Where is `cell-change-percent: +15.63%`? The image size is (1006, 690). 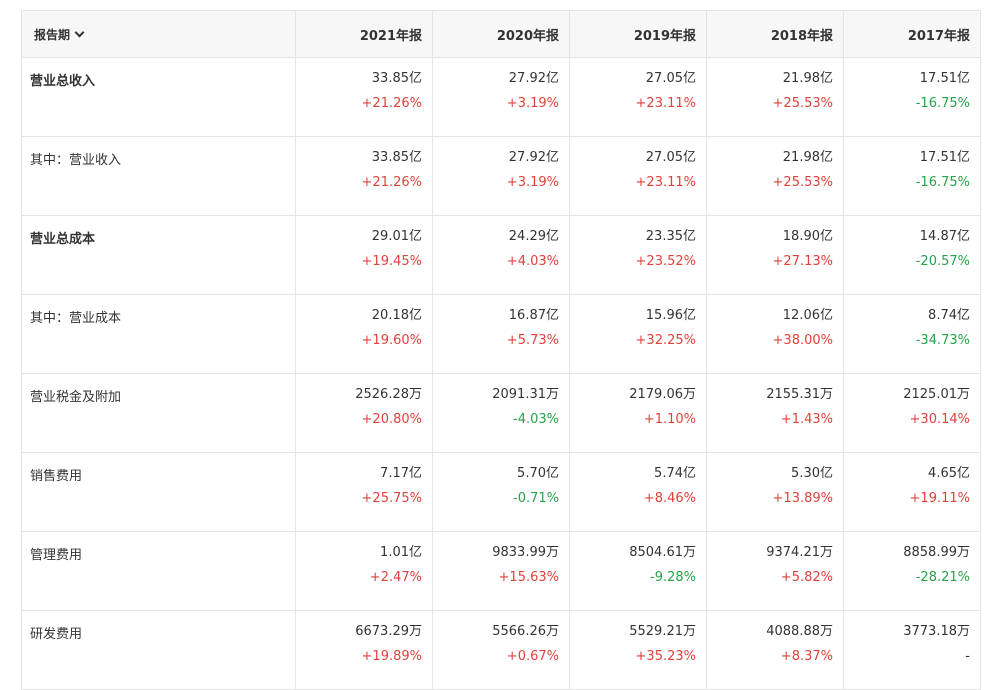 cell-change-percent: +15.63% is located at coordinates (528, 577).